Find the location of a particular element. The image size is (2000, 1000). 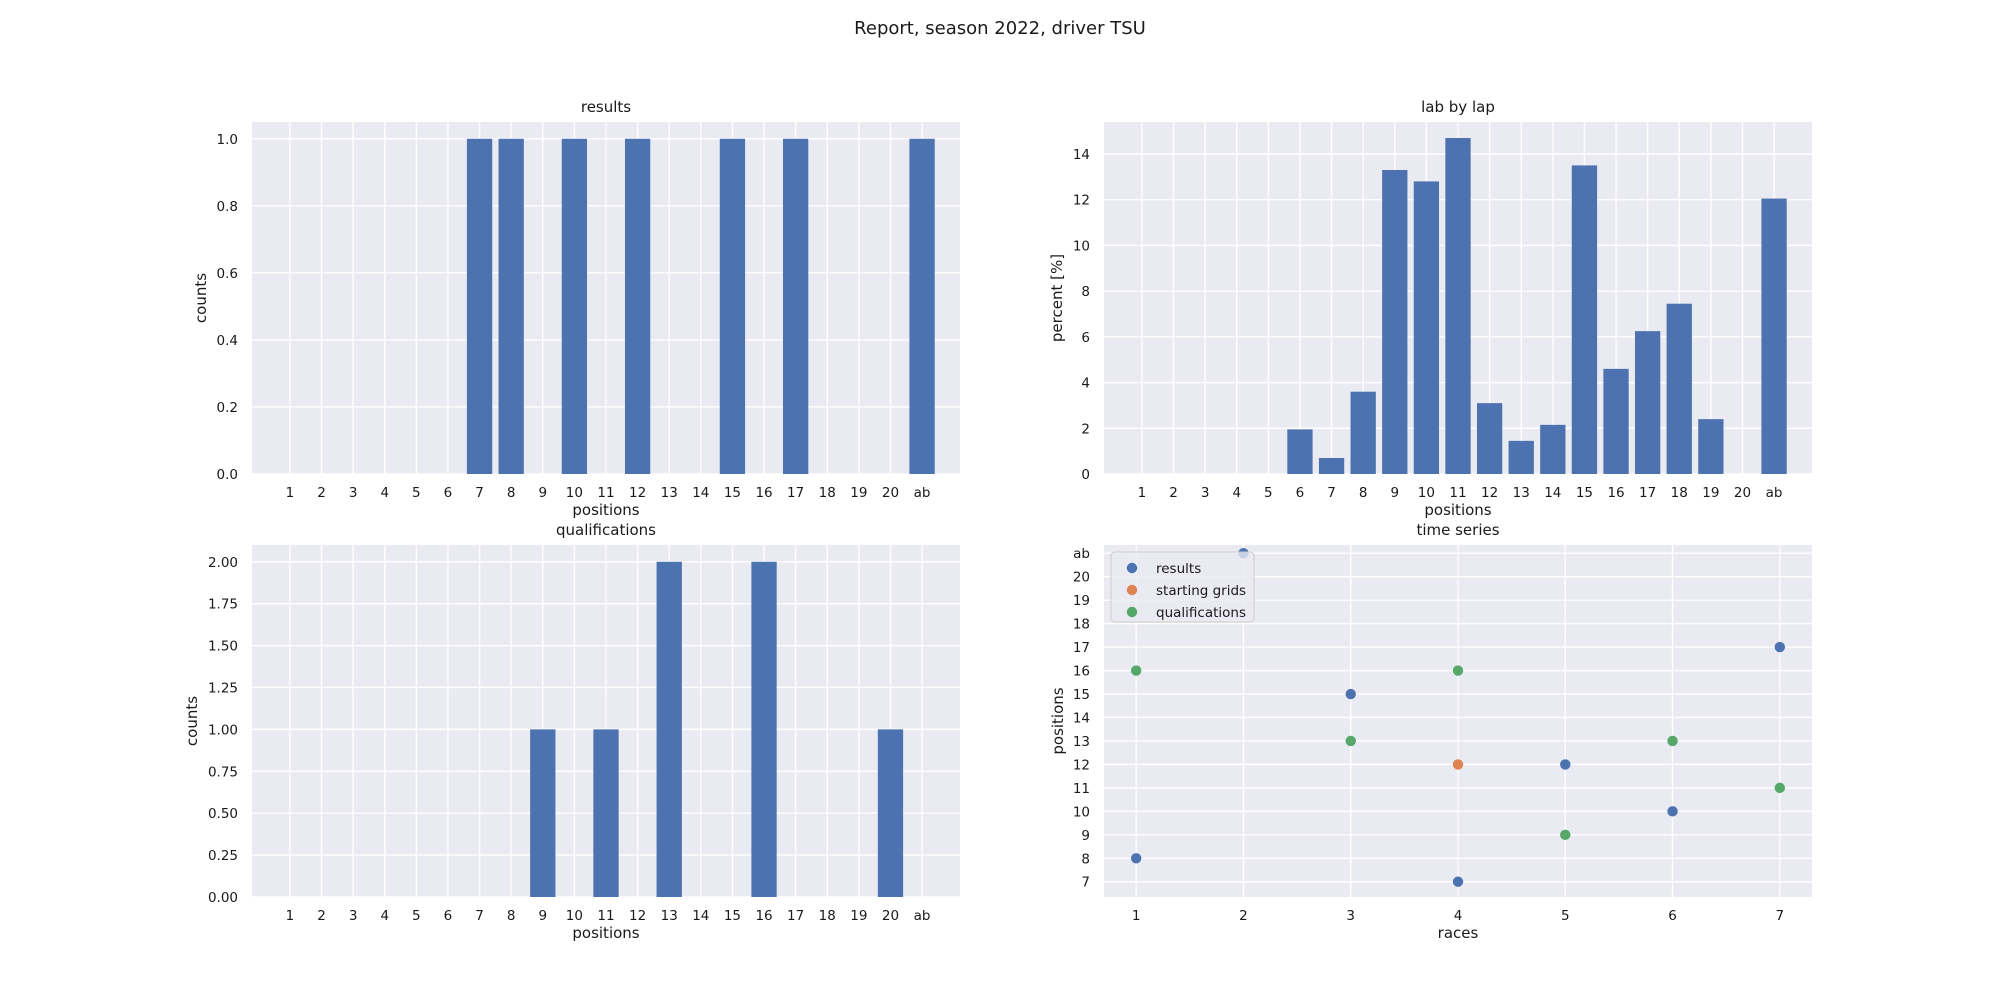

y-tick-label: 0.00 is located at coordinates (223, 898).